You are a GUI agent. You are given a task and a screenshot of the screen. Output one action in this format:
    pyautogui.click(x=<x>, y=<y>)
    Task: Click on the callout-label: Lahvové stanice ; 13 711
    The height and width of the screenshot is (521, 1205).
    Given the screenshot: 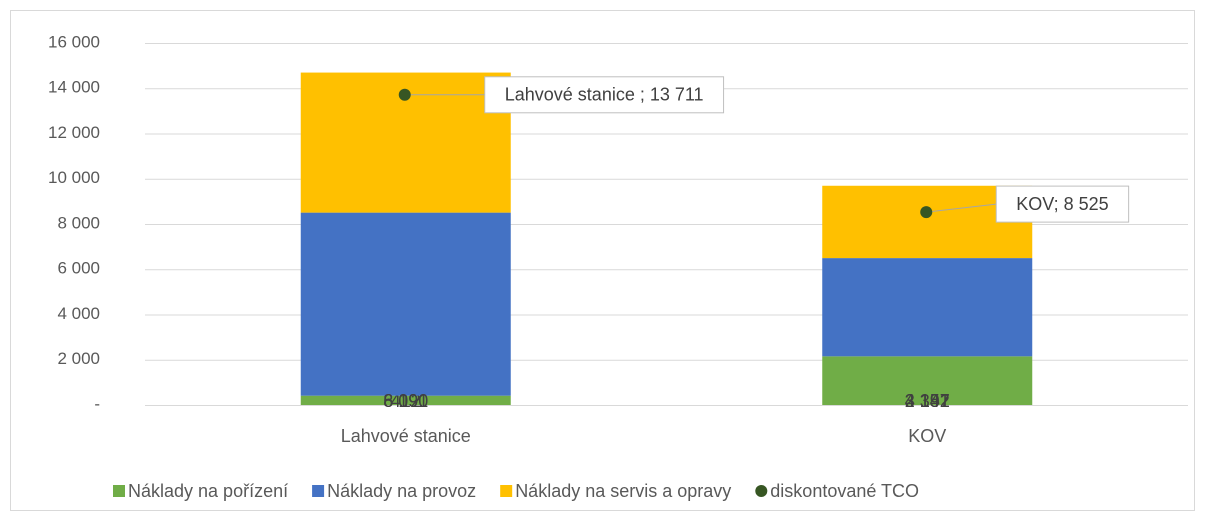 What is the action you would take?
    pyautogui.click(x=604, y=95)
    